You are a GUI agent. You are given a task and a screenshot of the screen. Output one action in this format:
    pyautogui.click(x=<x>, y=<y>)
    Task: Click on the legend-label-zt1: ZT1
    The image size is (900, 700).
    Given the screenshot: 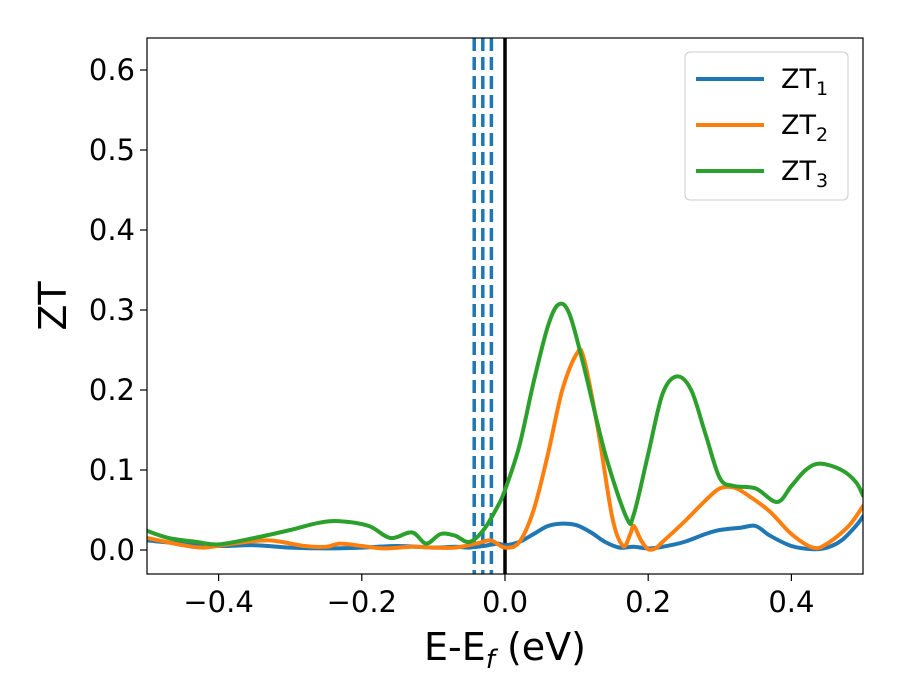 What is the action you would take?
    pyautogui.click(x=804, y=82)
    